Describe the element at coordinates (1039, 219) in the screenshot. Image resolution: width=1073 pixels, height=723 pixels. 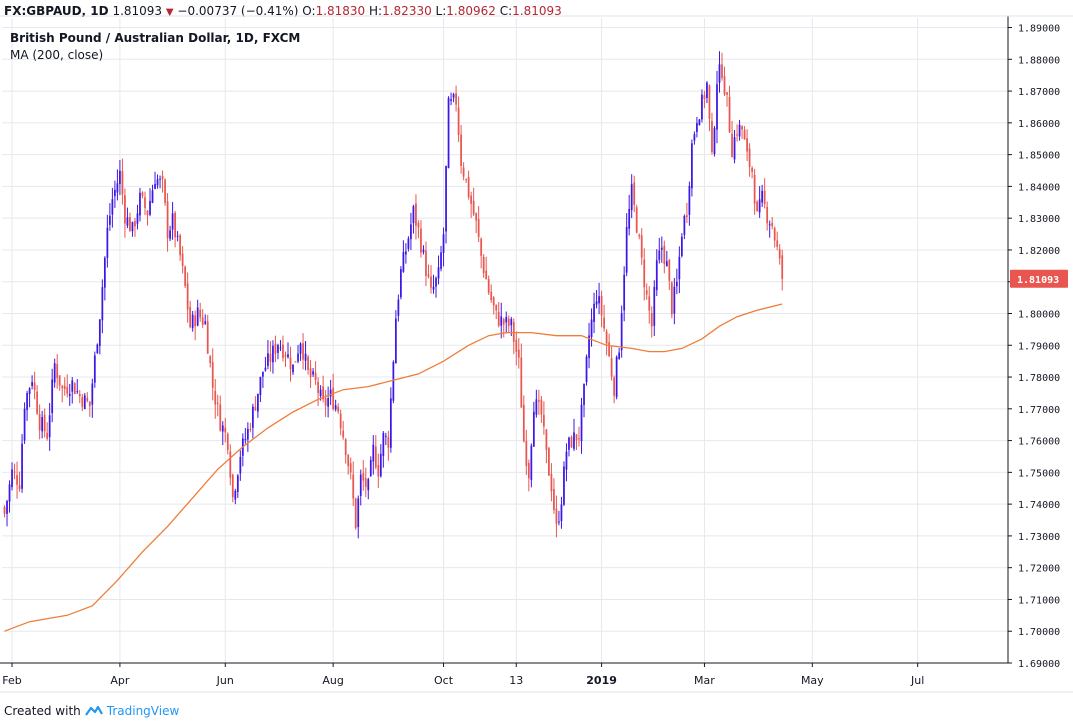
I see `y-tick-label: 1.83000` at that location.